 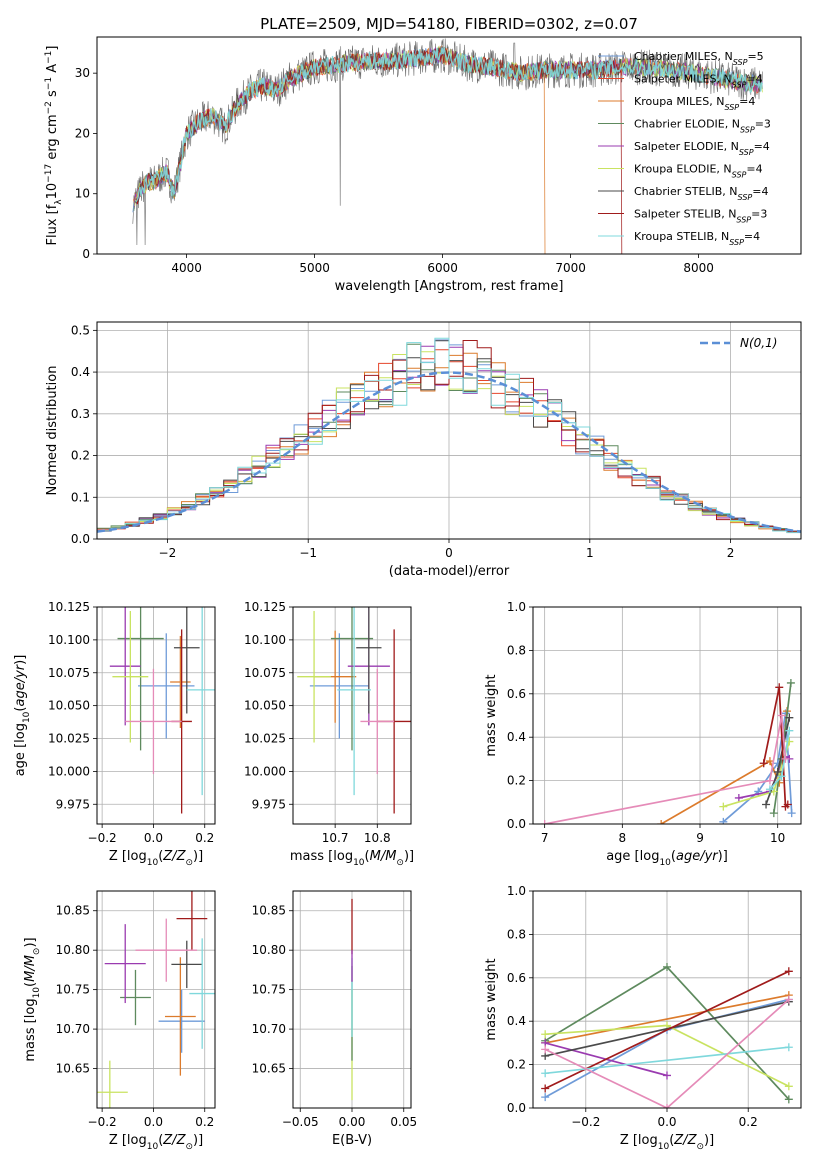 I want to click on tick-label-y: 10.85, so click(x=73, y=911).